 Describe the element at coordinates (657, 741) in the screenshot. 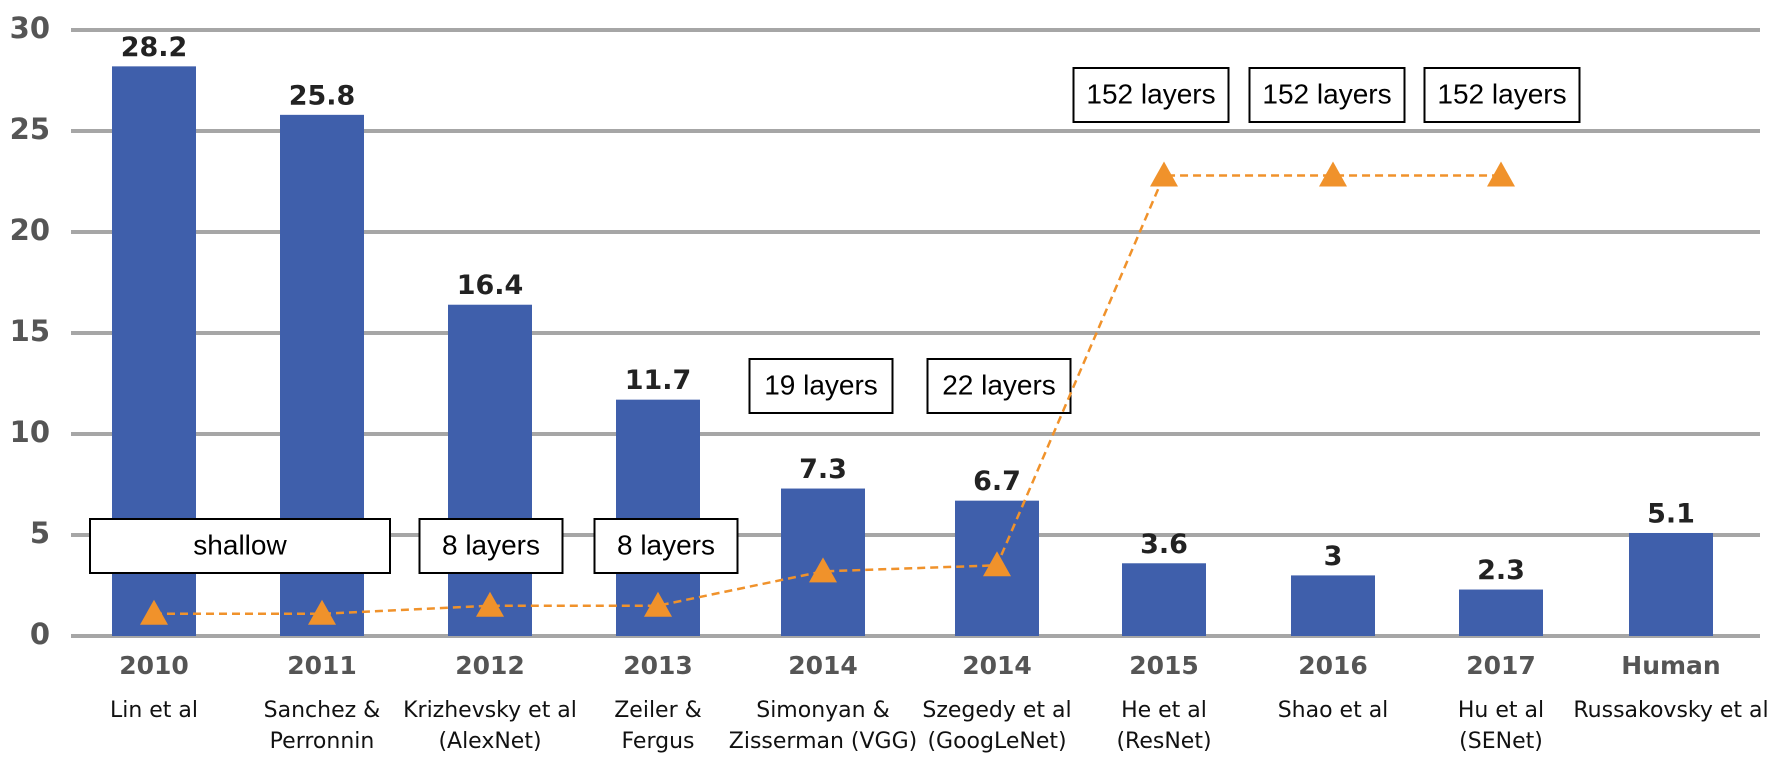

I see `author-label: Fergus` at that location.